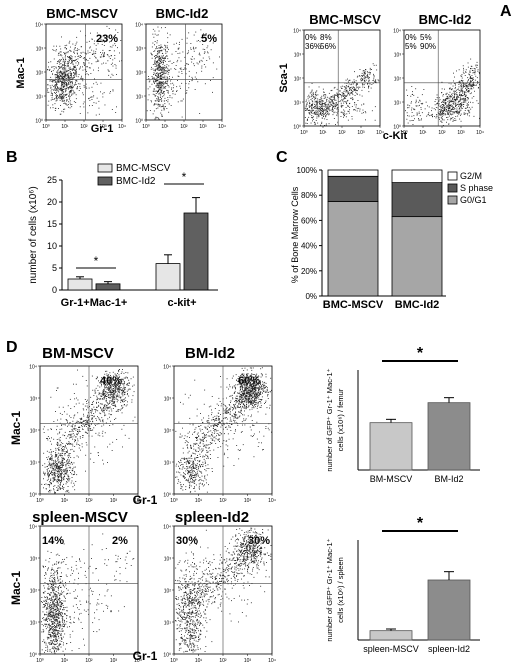  I want to click on panel-b-category-label: c-kit+, so click(181, 303).